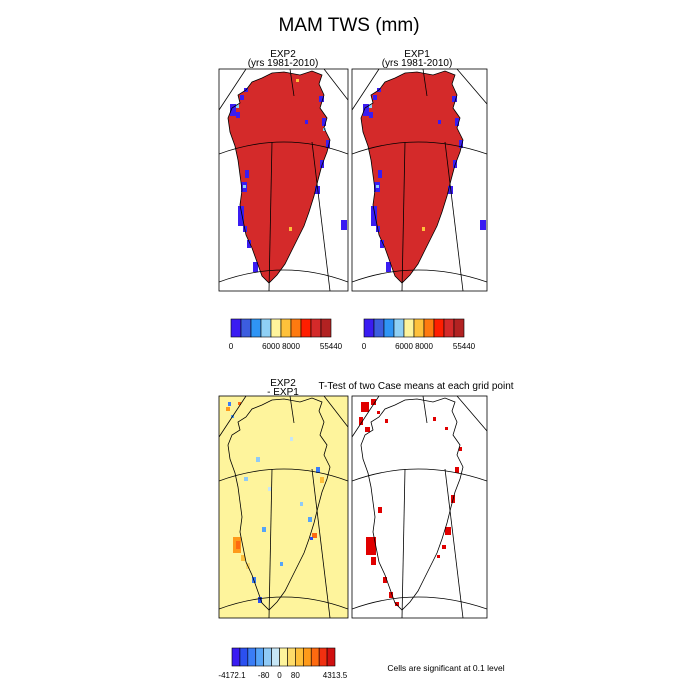  What do you see at coordinates (335, 675) in the screenshot?
I see `colorbar-tick-label: 4313.5` at bounding box center [335, 675].